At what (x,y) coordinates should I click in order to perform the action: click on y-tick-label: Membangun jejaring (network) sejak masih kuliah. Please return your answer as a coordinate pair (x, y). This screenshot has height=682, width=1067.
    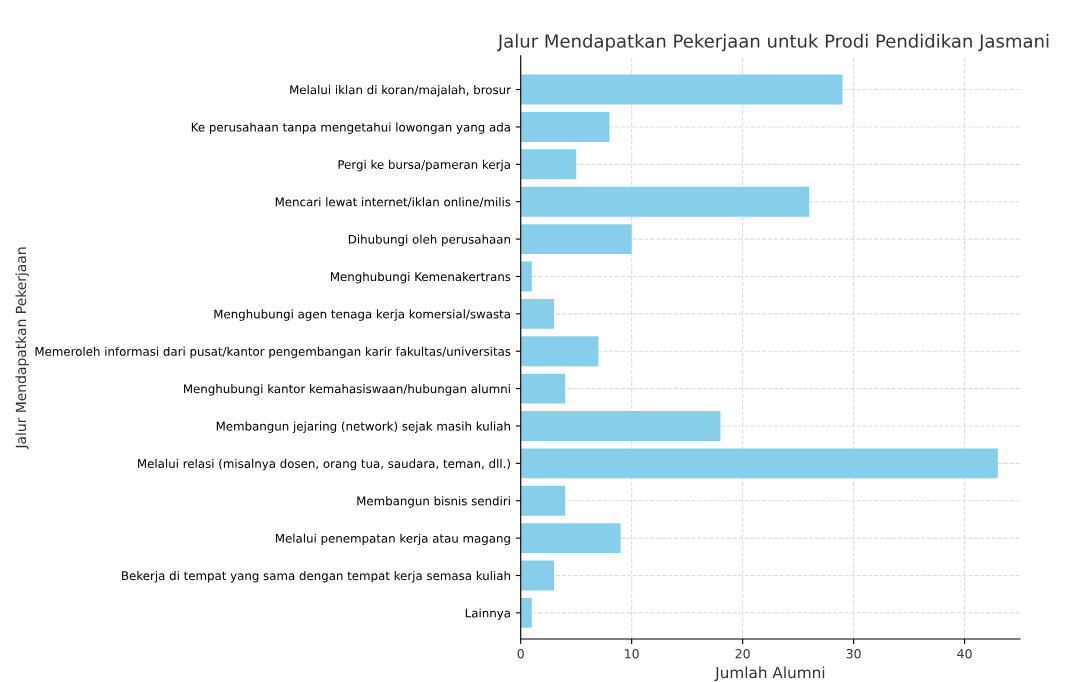
    Looking at the image, I should click on (363, 427).